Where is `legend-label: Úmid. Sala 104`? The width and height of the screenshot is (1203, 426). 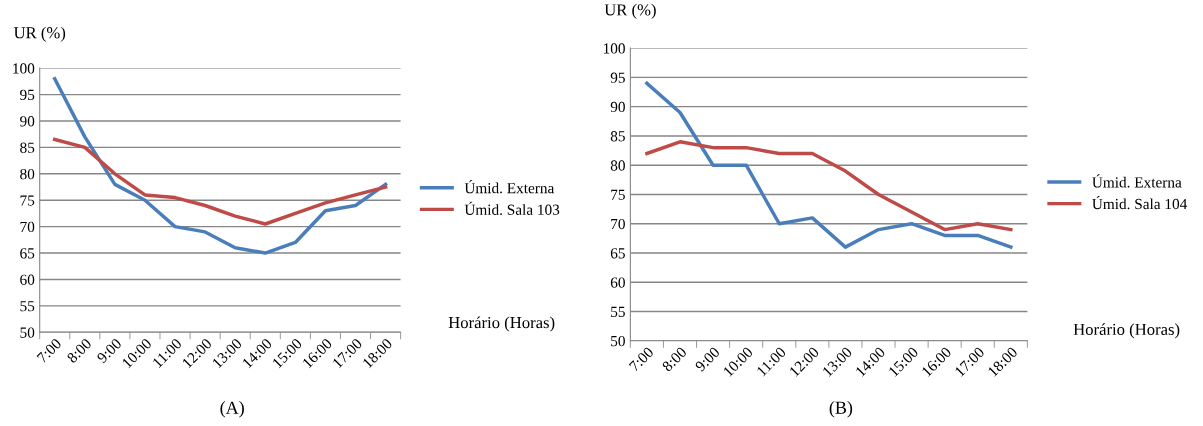
legend-label: Úmid. Sala 104 is located at coordinates (1140, 202).